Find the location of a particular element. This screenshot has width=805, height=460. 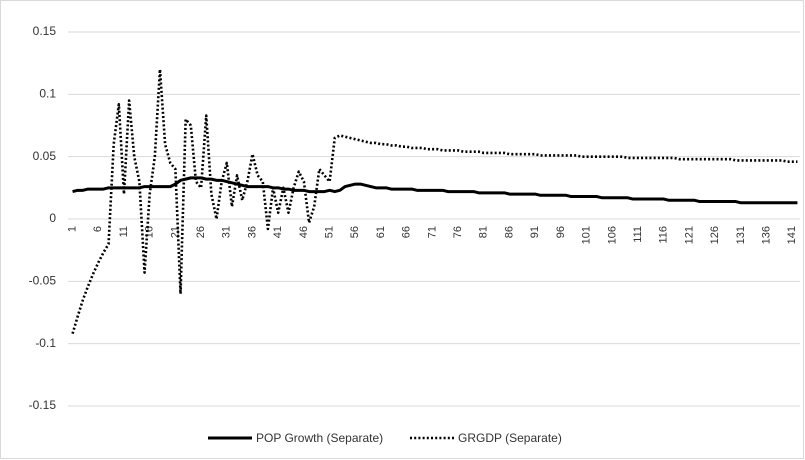

y-tick-label: -0.05 is located at coordinates (43, 281).